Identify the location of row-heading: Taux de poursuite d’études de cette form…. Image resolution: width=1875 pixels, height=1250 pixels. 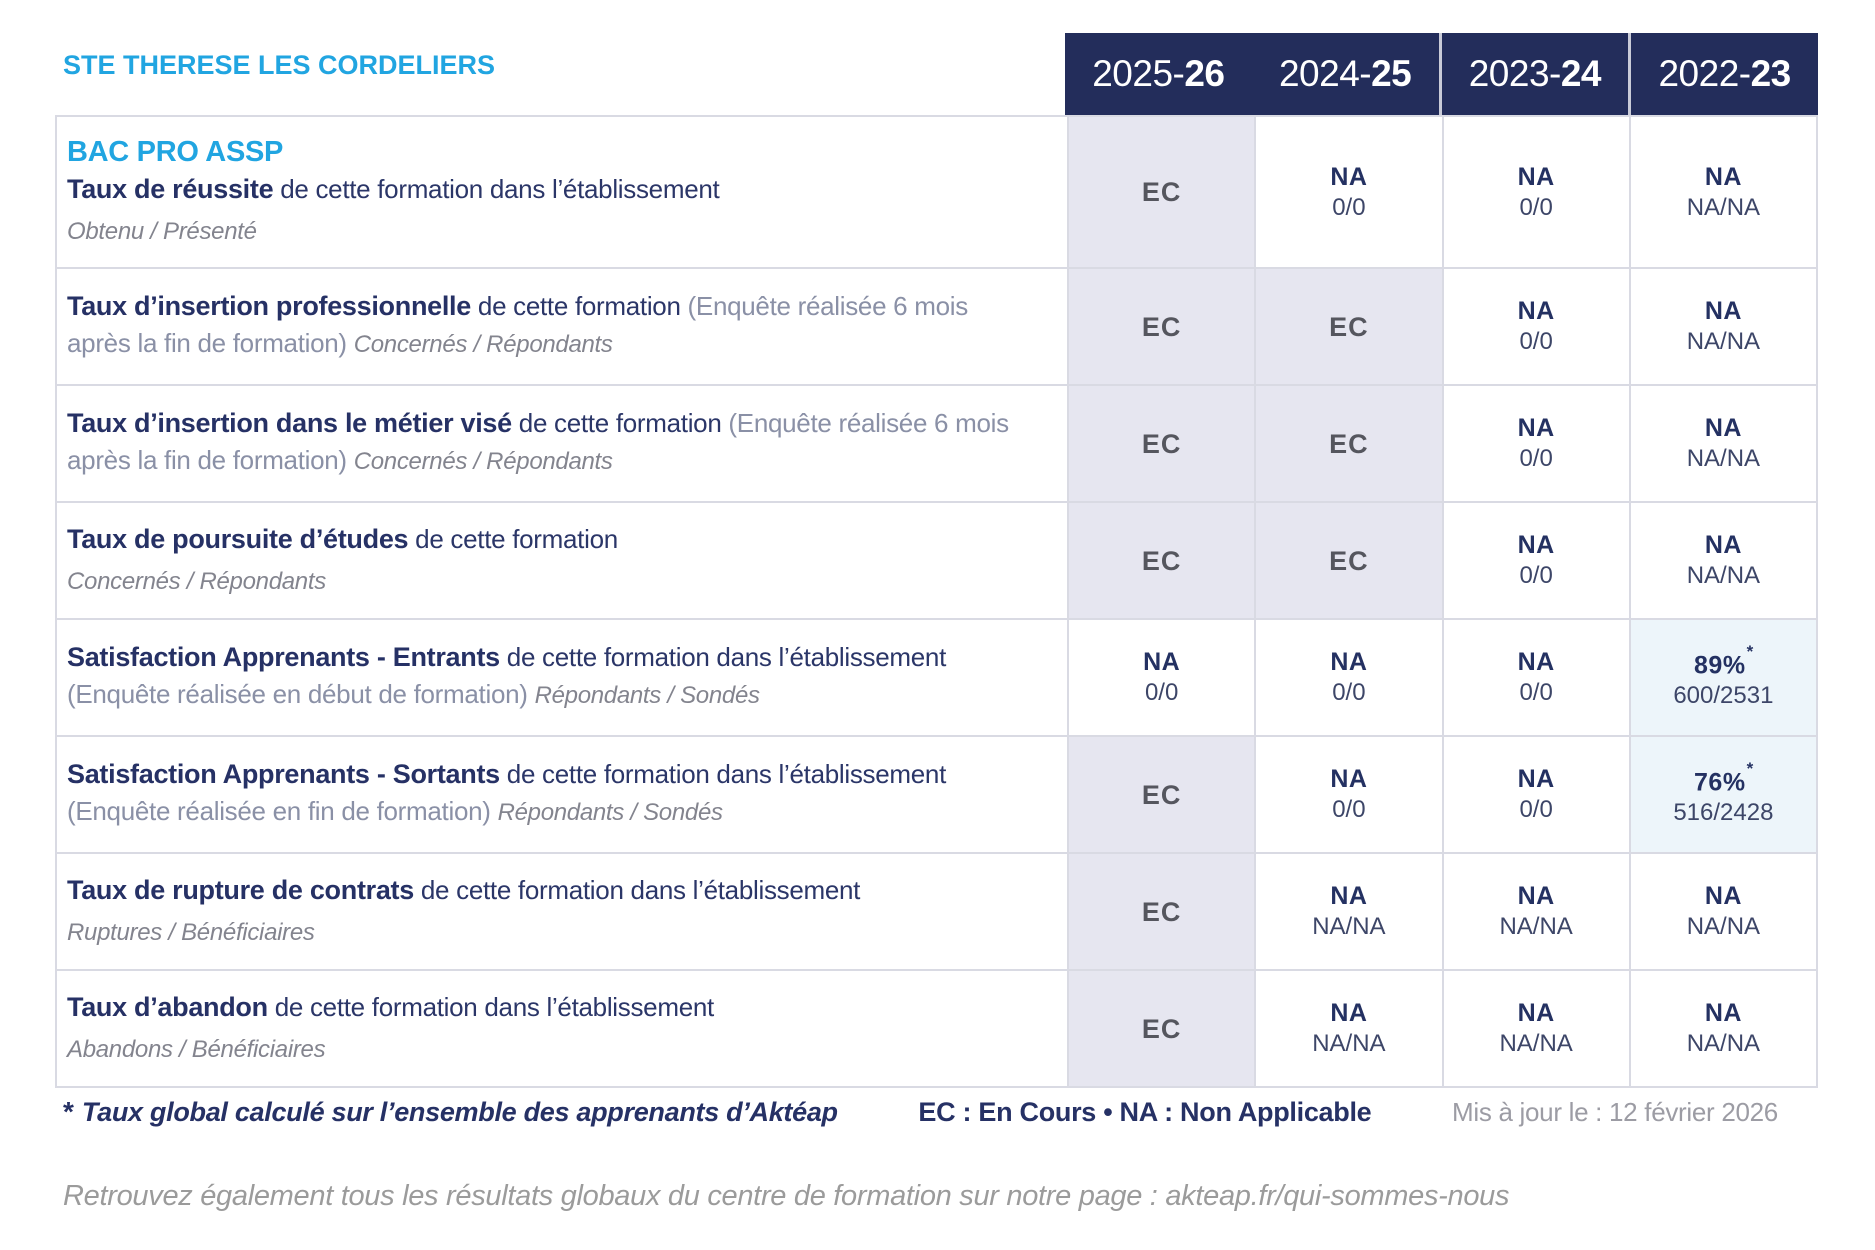
(342, 539).